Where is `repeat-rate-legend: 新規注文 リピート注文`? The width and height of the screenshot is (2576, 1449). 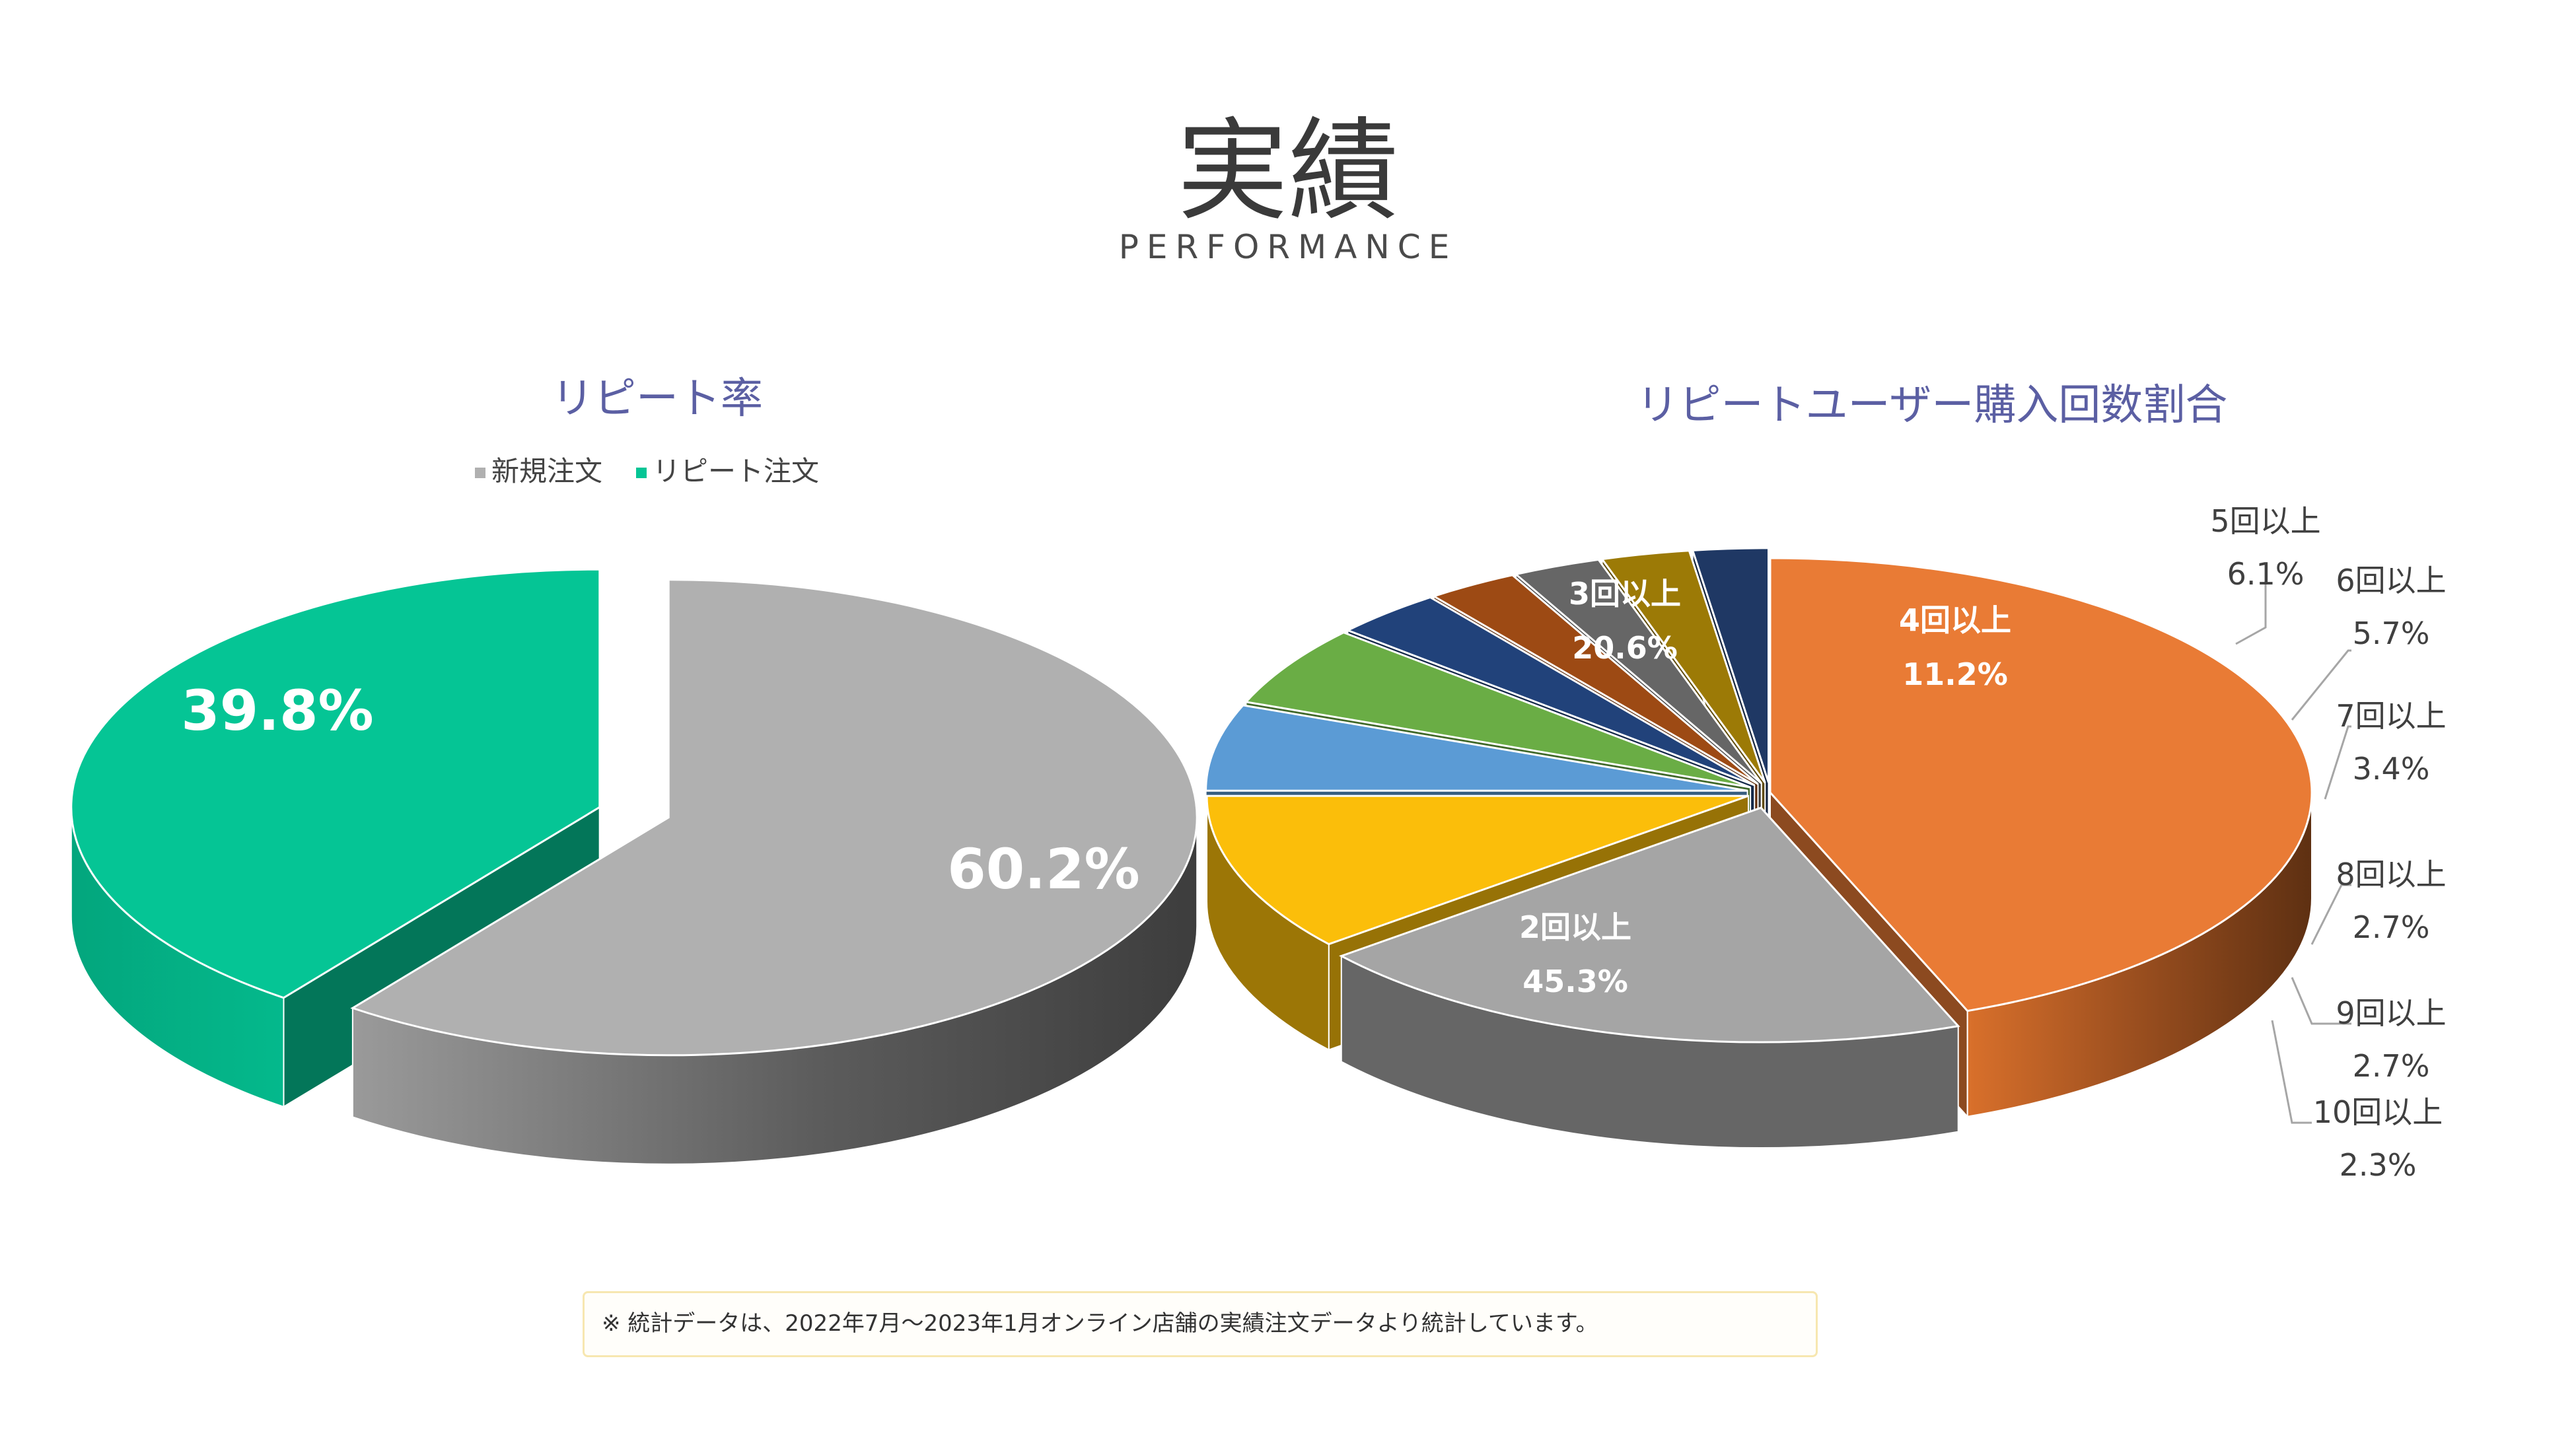
repeat-rate-legend: 新規注文 リピート注文 is located at coordinates (647, 471).